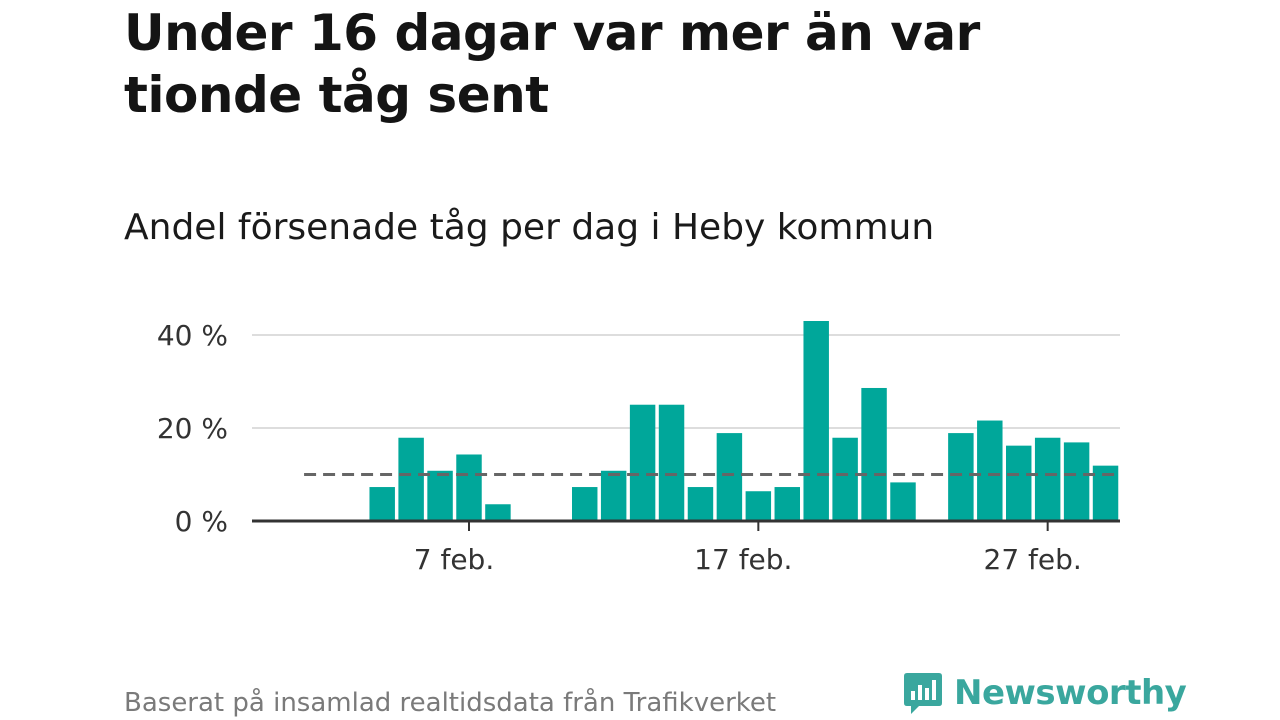 The width and height of the screenshot is (1280, 720). I want to click on x-tick-label: 7 feb., so click(454, 559).